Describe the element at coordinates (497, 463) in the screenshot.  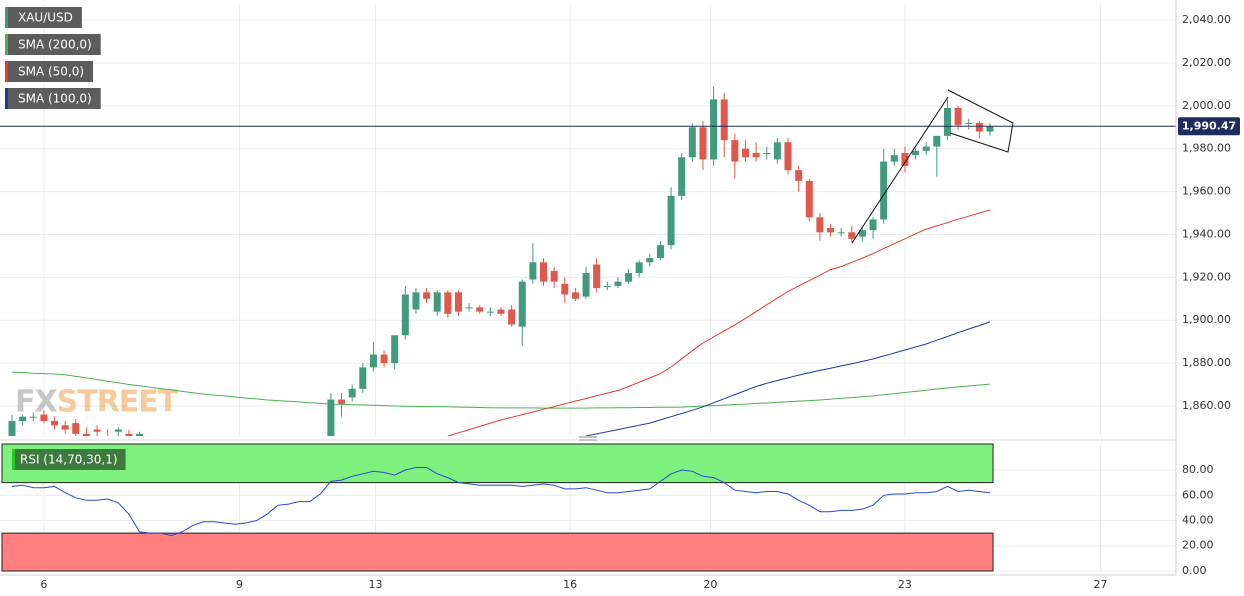
I see `overbought-zone` at that location.